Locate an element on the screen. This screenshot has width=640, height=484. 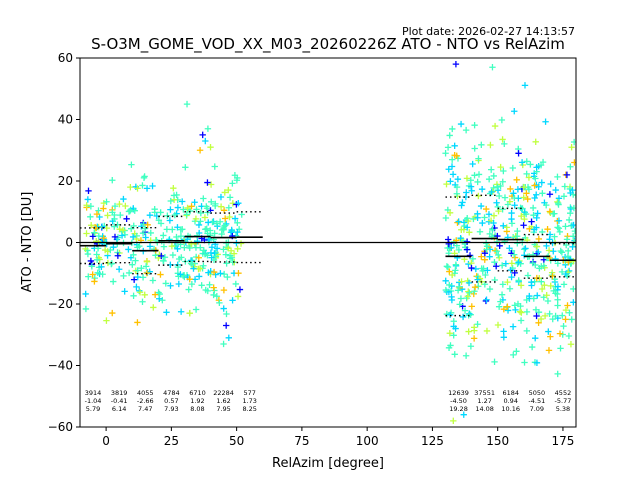
x-tick-label: 175 is located at coordinates (562, 441).